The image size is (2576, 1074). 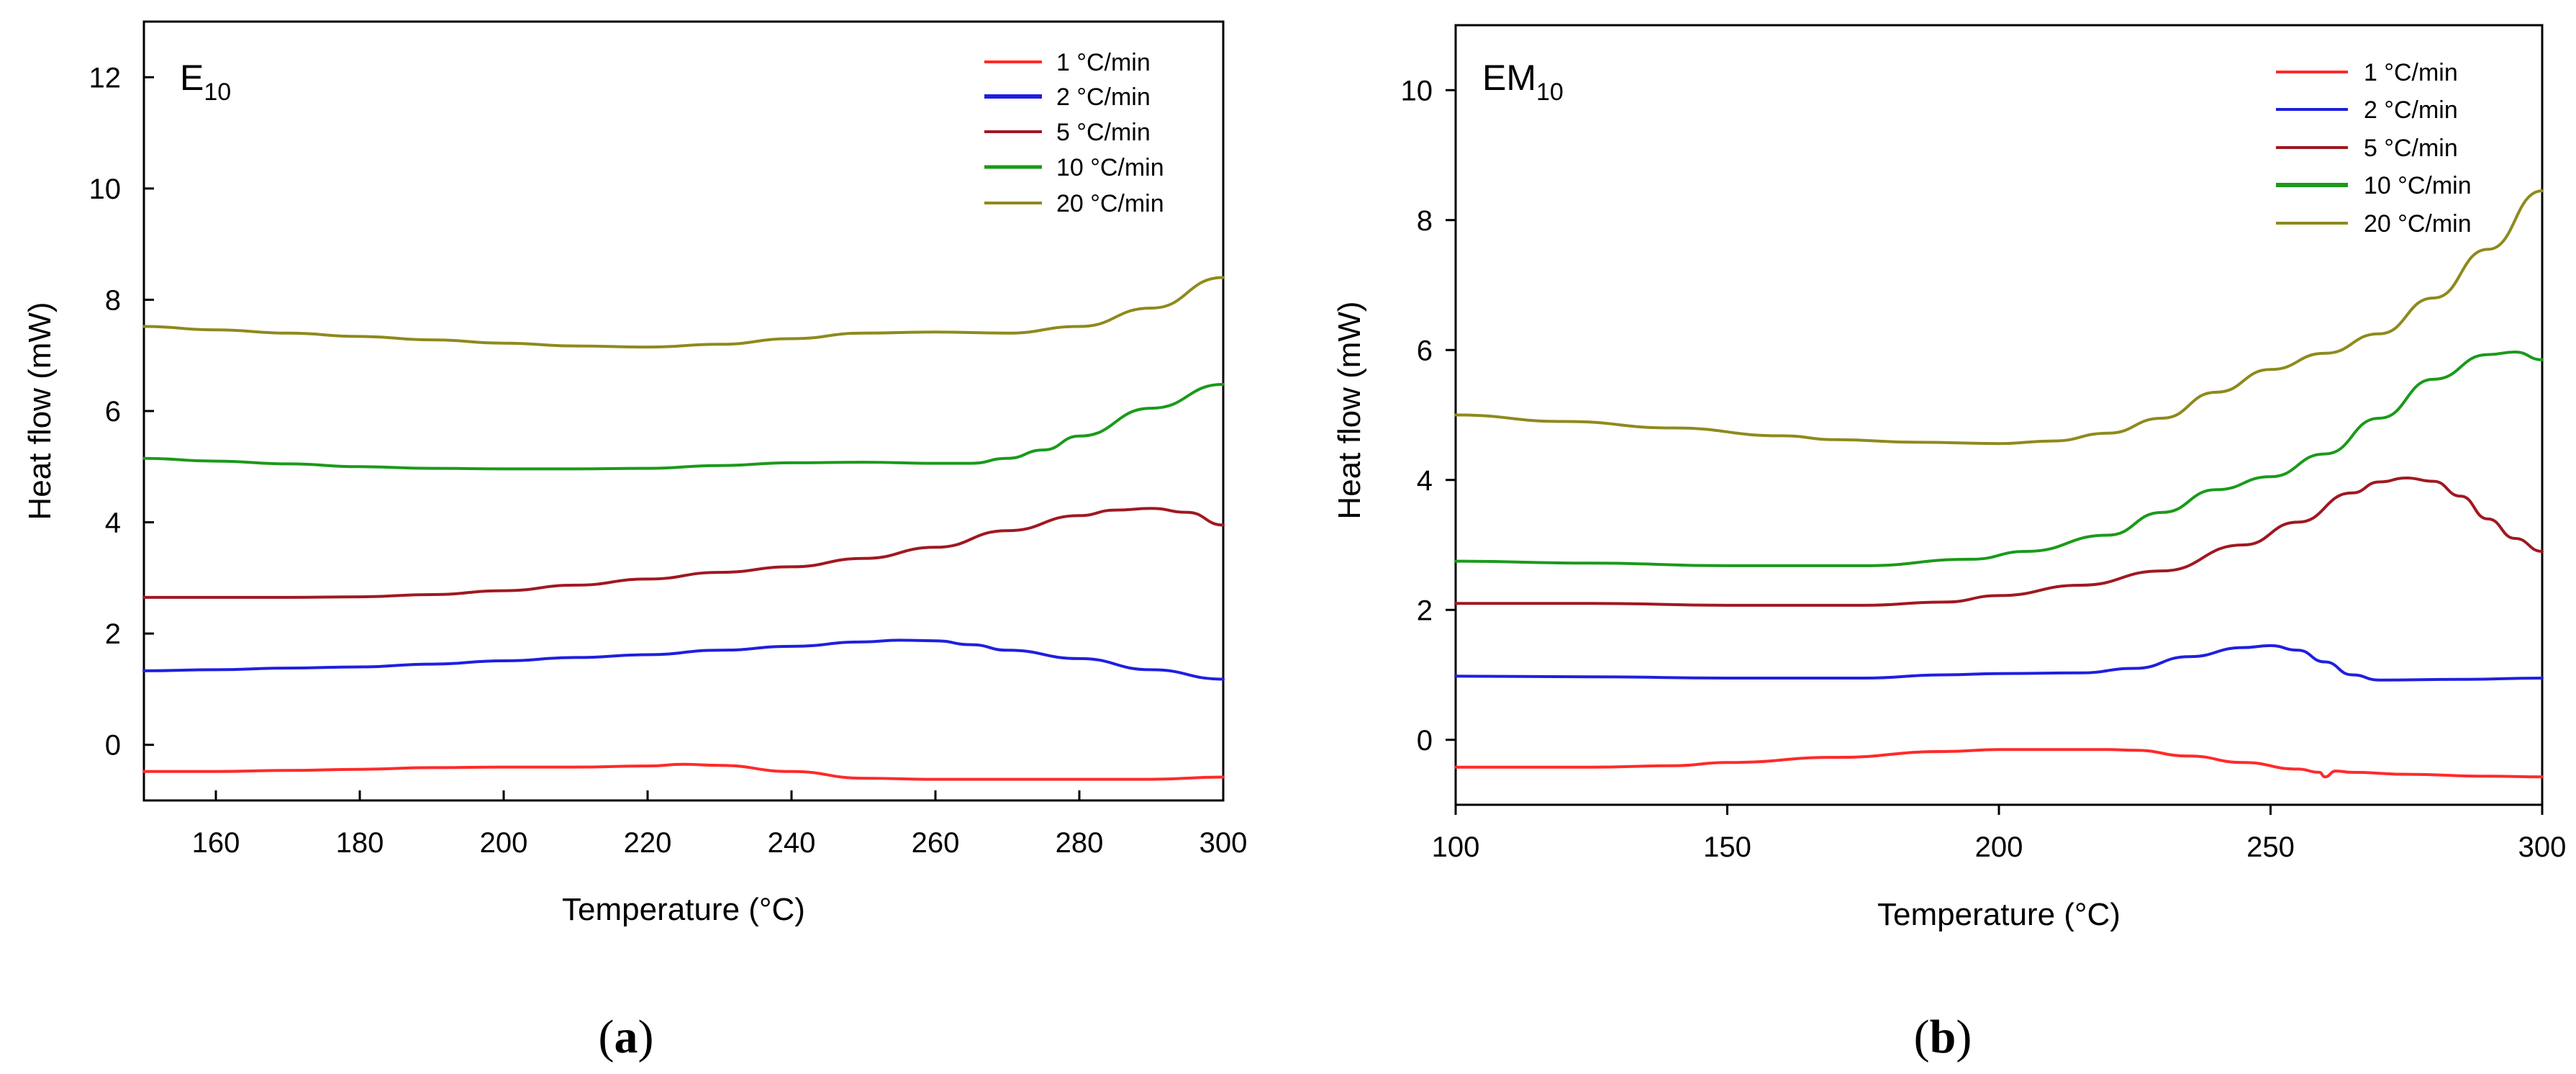 I want to click on x-tick-label: 100, so click(x=1456, y=847).